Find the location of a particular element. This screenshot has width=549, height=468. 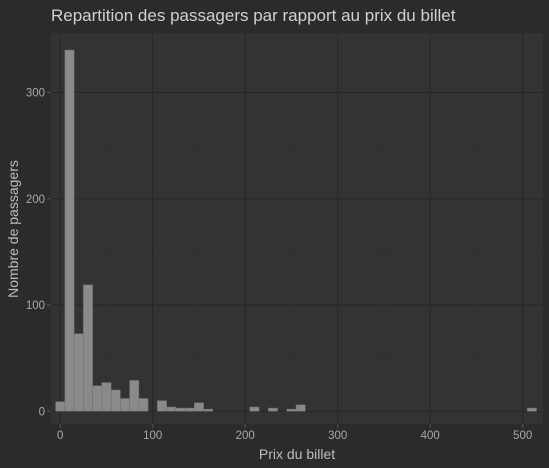

x-tick-label: 500 is located at coordinates (522, 436).